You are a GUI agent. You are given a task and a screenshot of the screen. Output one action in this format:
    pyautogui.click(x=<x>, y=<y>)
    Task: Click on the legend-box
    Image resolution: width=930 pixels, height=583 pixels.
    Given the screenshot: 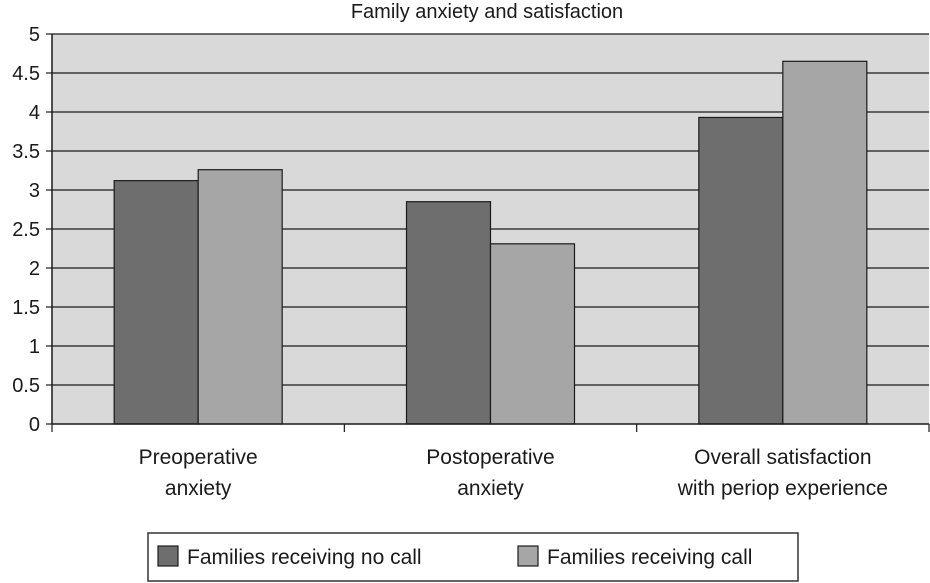 What is the action you would take?
    pyautogui.click(x=473, y=557)
    